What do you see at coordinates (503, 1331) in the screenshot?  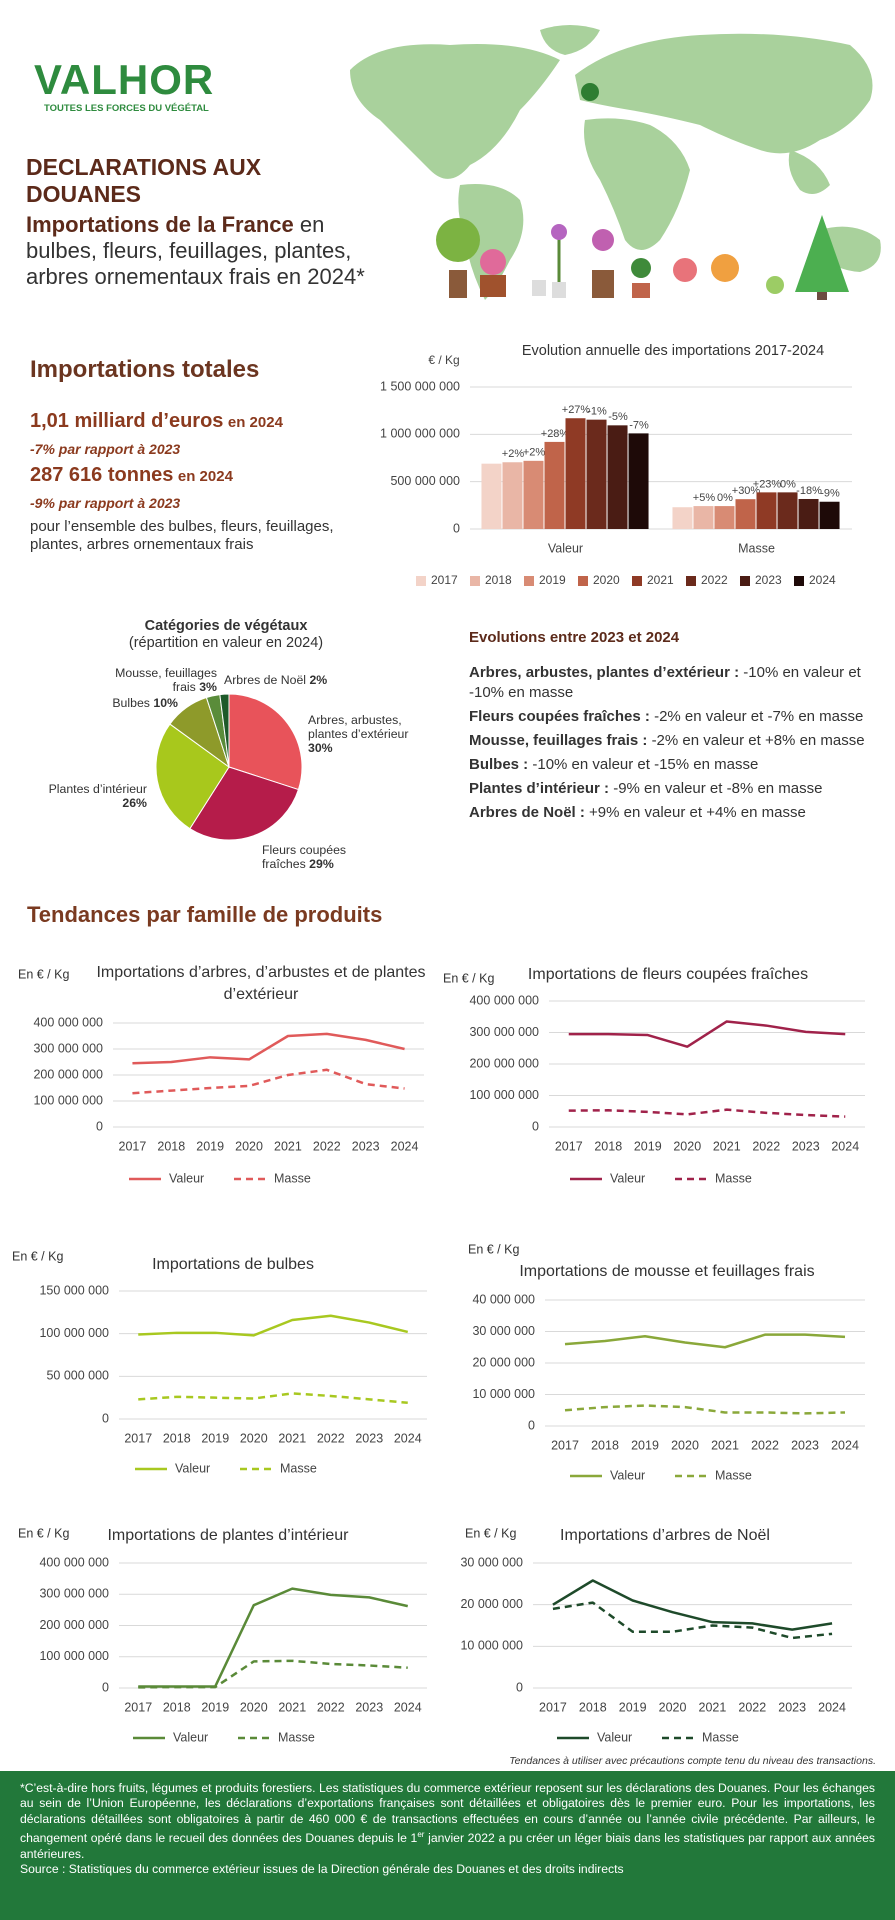 I see `y-tick-label: 30 000 000` at bounding box center [503, 1331].